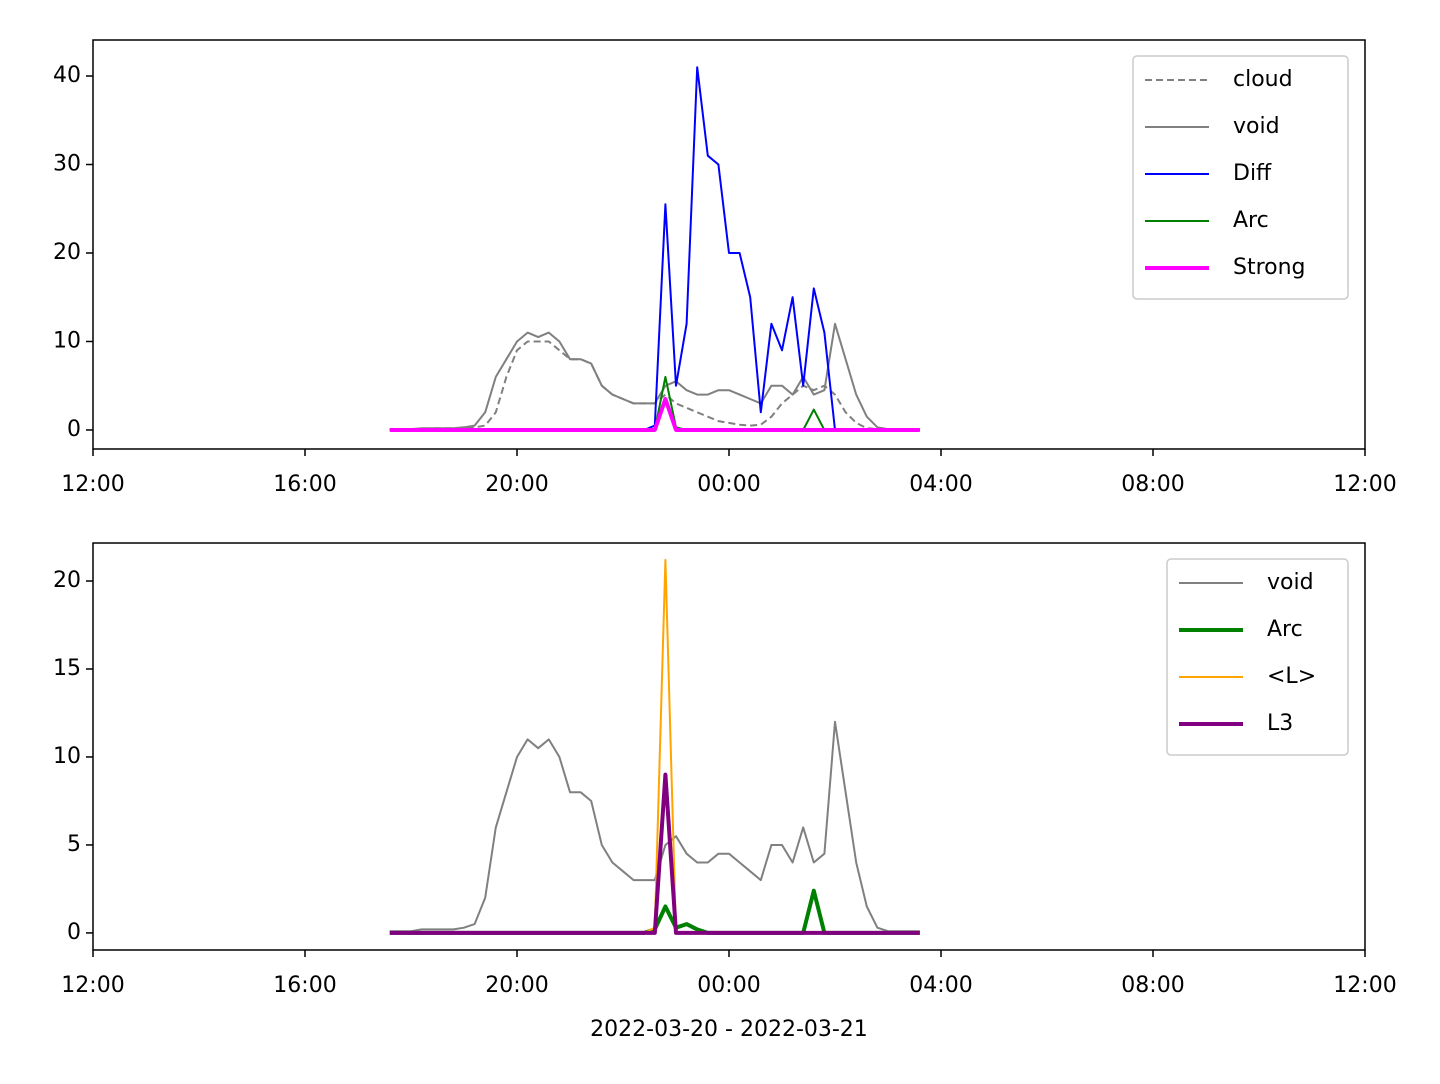  I want to click on y-tick-label: 40, so click(67, 75).